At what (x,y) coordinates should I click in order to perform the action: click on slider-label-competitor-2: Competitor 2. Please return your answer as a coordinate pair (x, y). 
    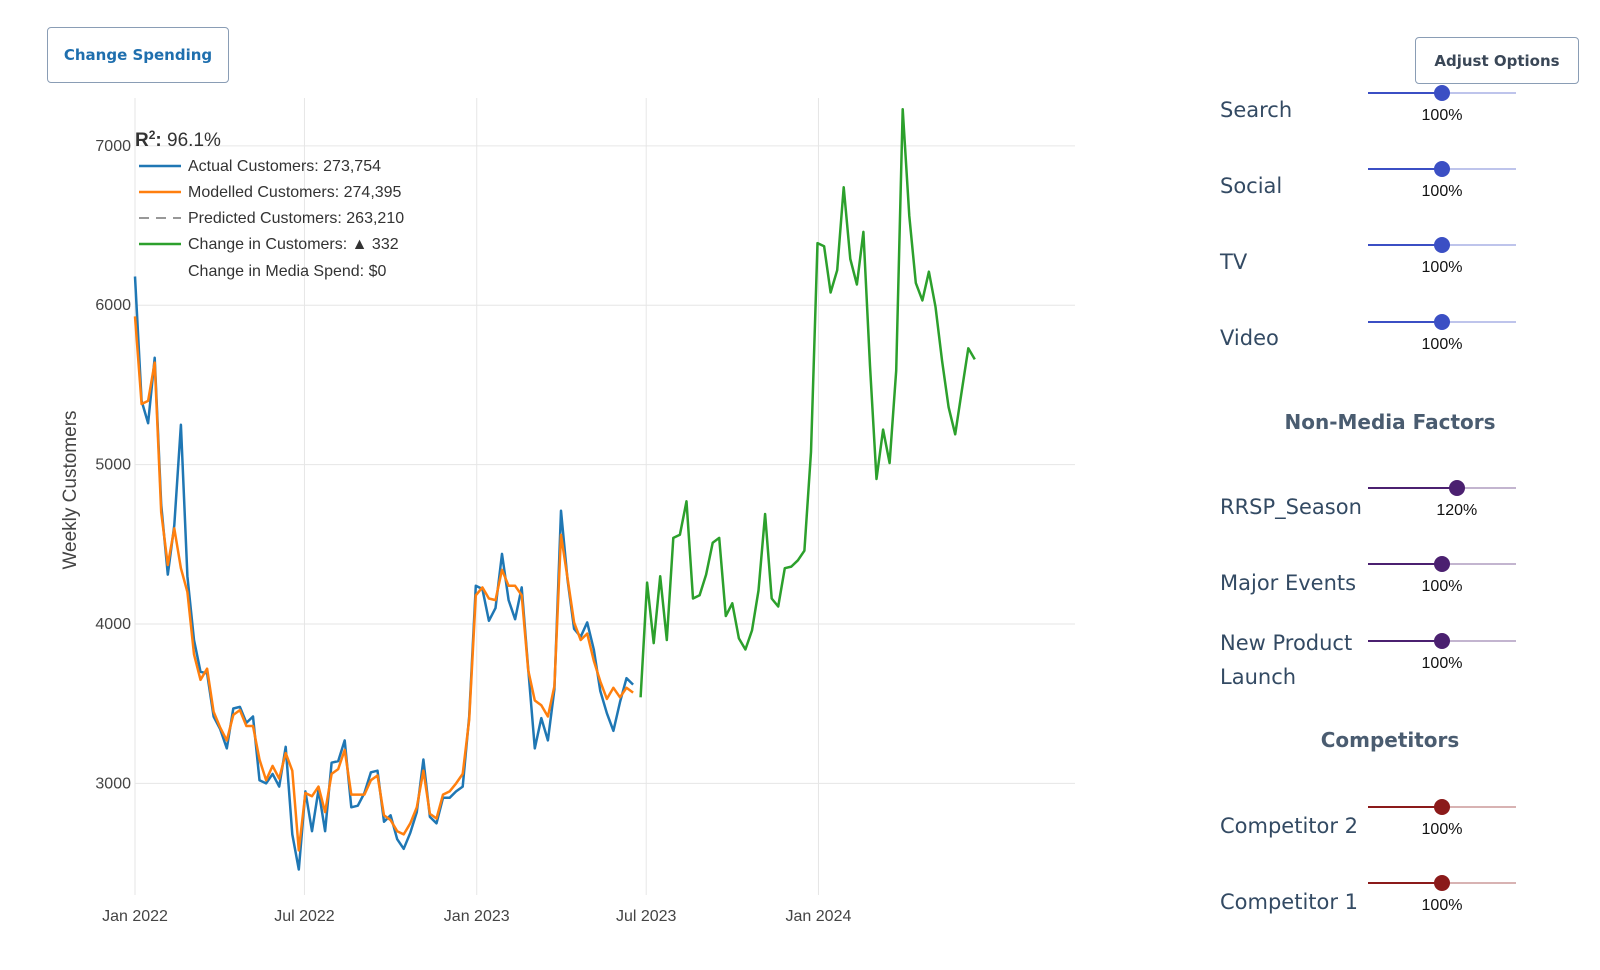
    Looking at the image, I should click on (1289, 826).